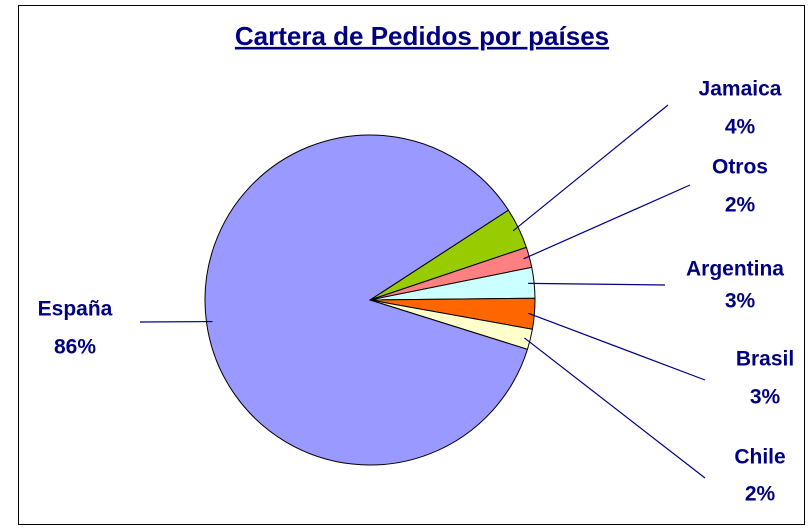 Image resolution: width=809 pixels, height=529 pixels. What do you see at coordinates (422, 36) in the screenshot?
I see `chart-title: Cartera de Pedidos por países` at bounding box center [422, 36].